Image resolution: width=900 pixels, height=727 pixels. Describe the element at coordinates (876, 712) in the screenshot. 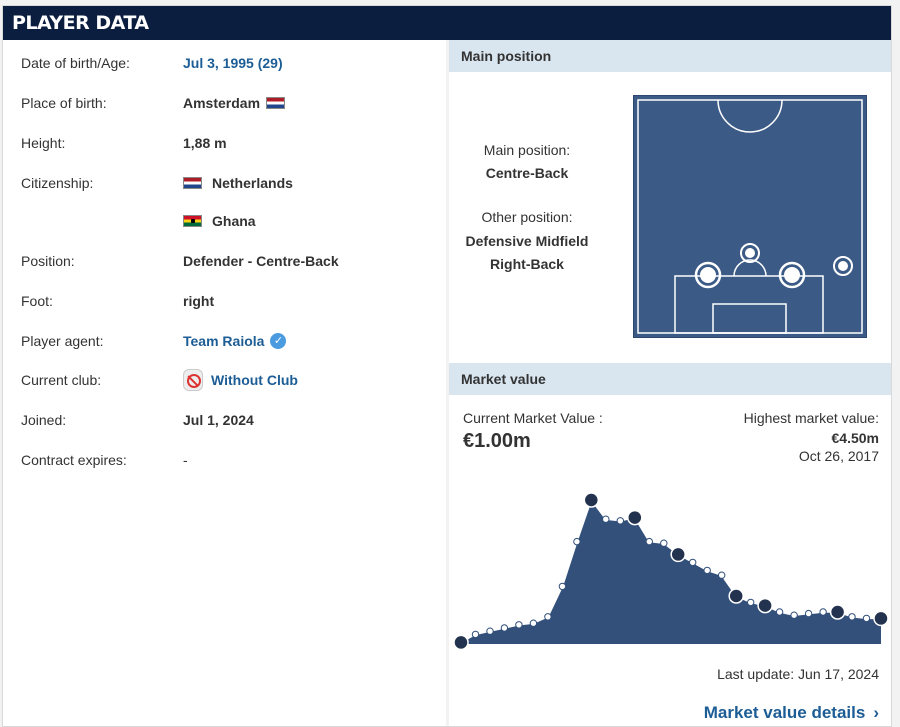

I see `chevron-right-icon: ›` at that location.